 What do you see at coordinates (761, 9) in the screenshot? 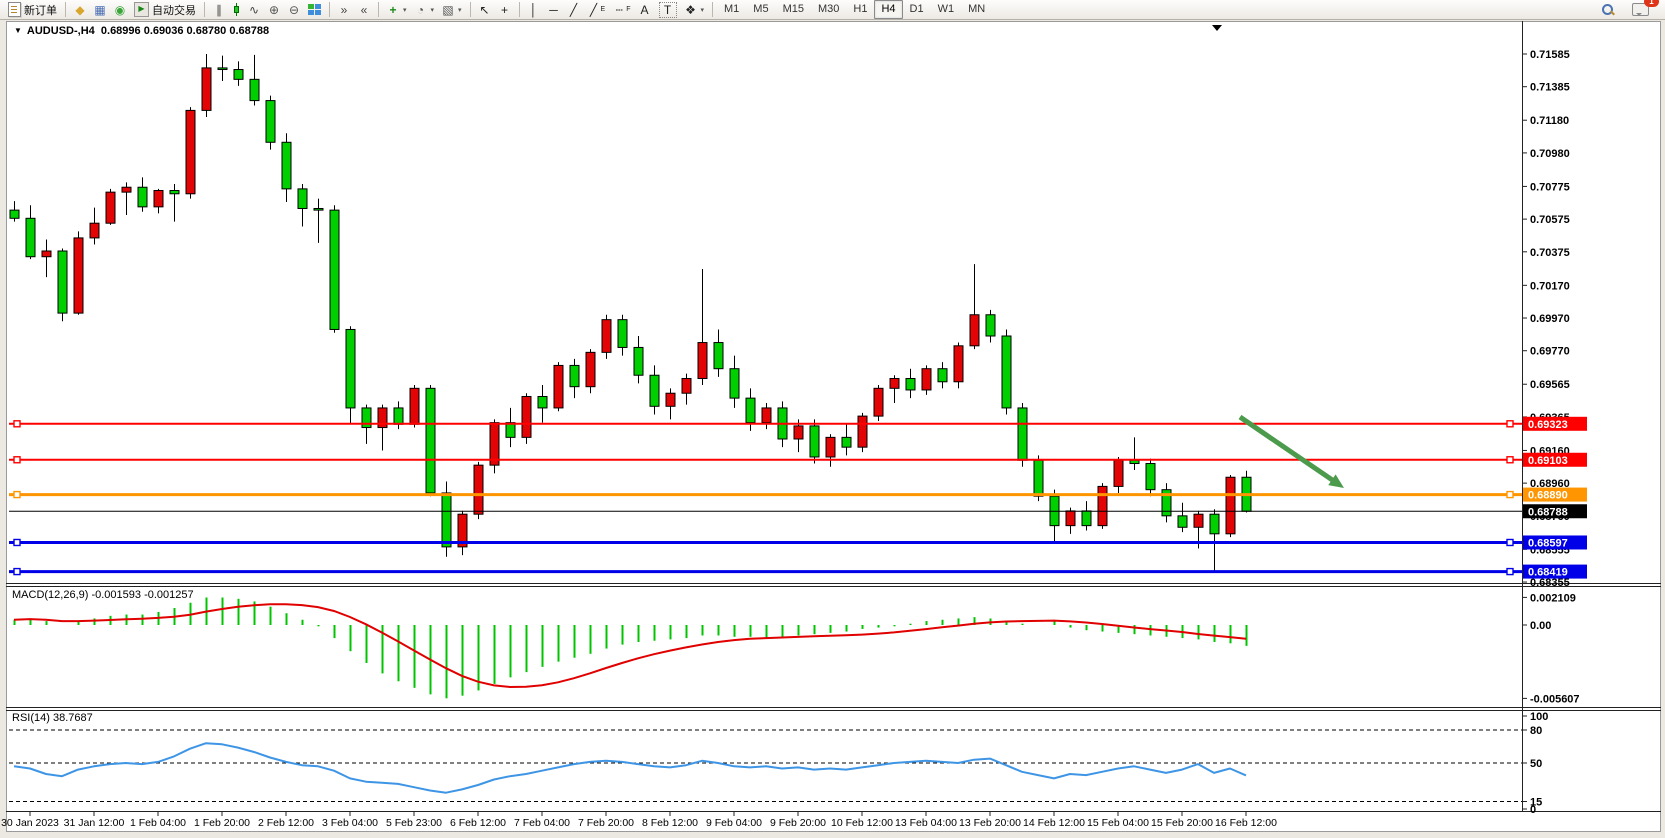
I see `timeframe-m5-button: M5` at bounding box center [761, 9].